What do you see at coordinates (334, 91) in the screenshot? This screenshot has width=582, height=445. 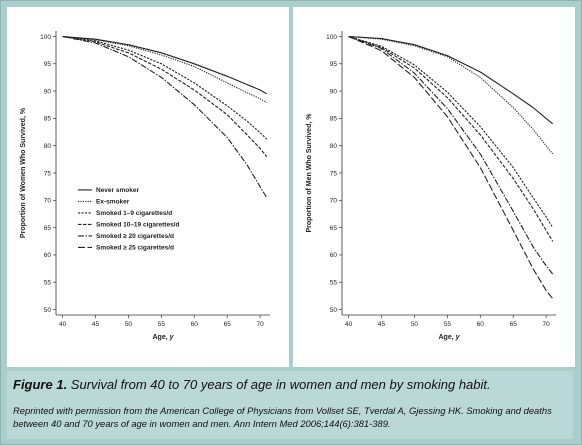 I see `men-y-tick-label: 90` at bounding box center [334, 91].